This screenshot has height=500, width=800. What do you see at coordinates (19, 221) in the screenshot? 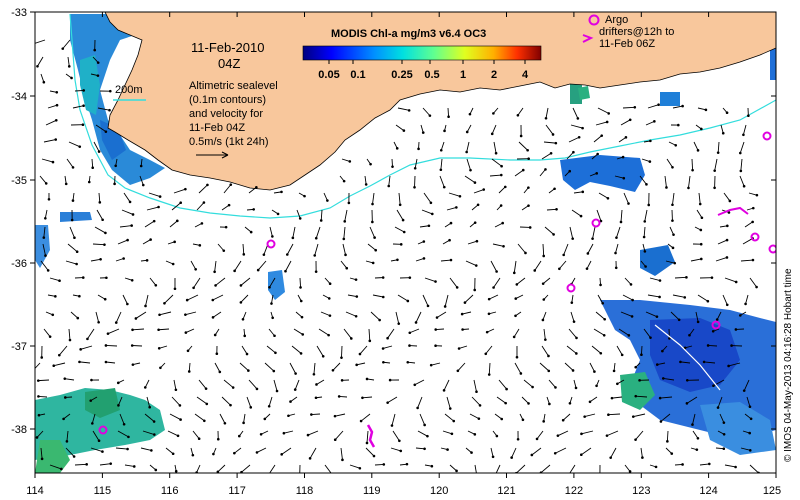
I see `latitude-labels: -33 -34 -35 -36 -37 -38` at bounding box center [19, 221].